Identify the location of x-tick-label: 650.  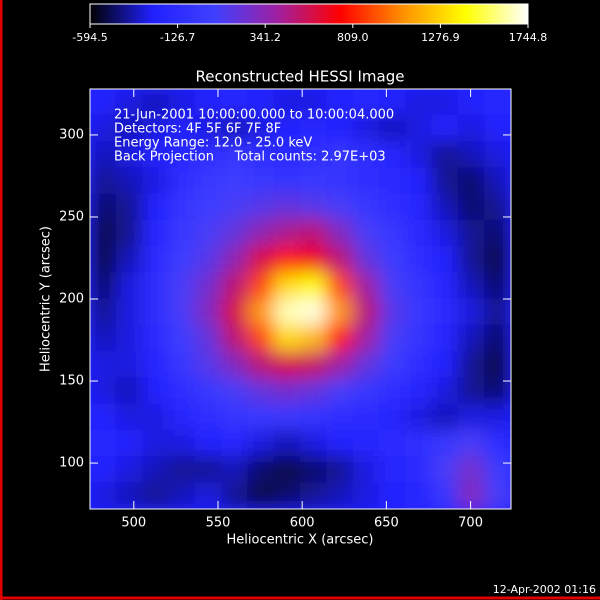
(386, 523).